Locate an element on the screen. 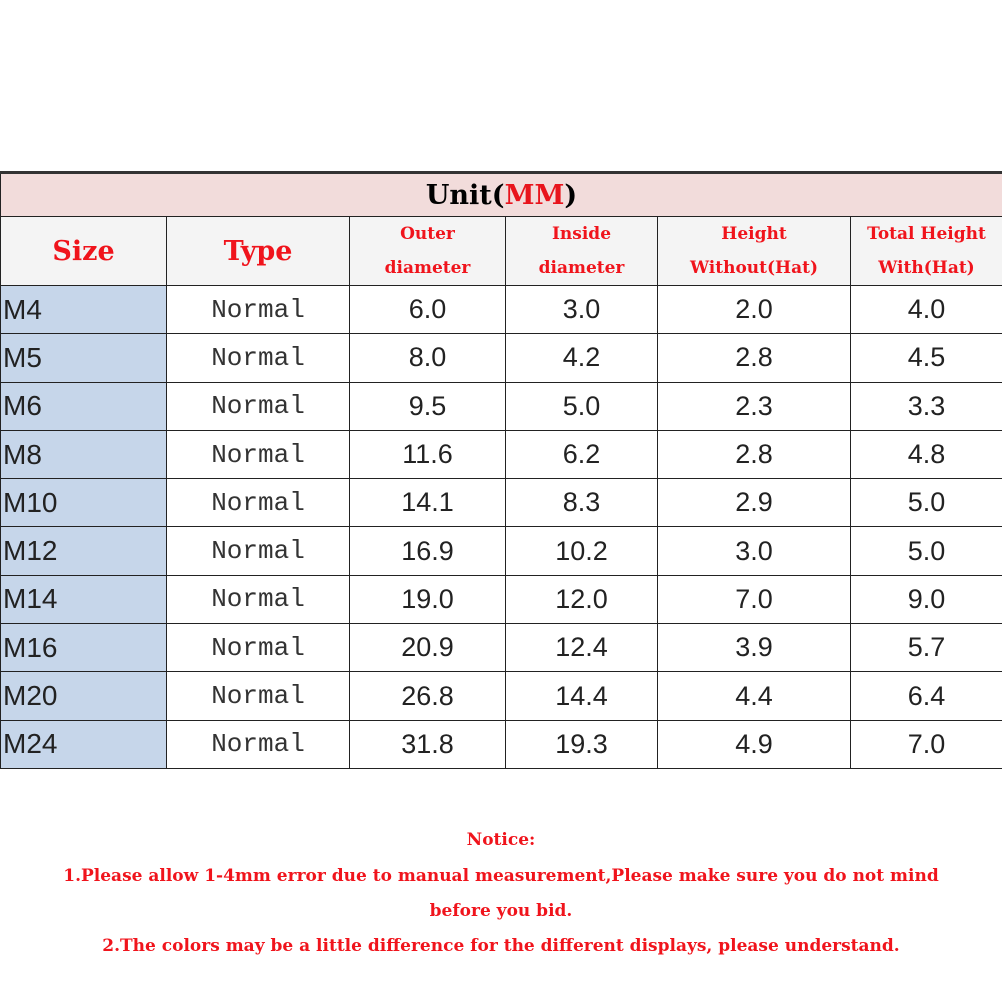 Image resolution: width=1002 pixels, height=1002 pixels. title-unit: MM is located at coordinates (534, 195).